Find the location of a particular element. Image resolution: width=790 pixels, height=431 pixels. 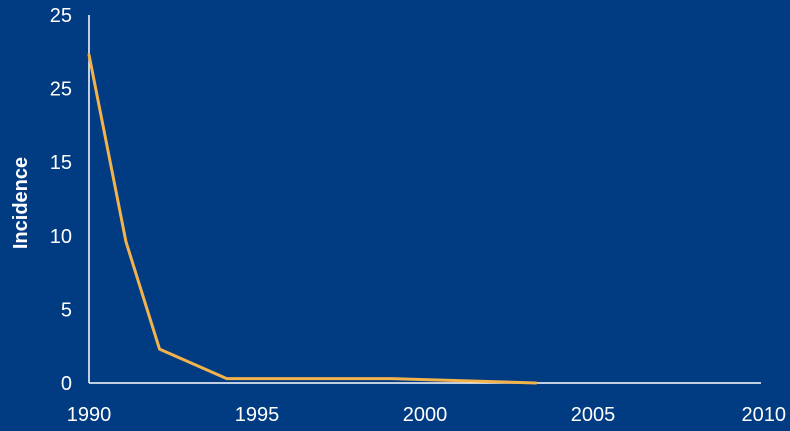

x-tick-label: 2005 is located at coordinates (593, 415).